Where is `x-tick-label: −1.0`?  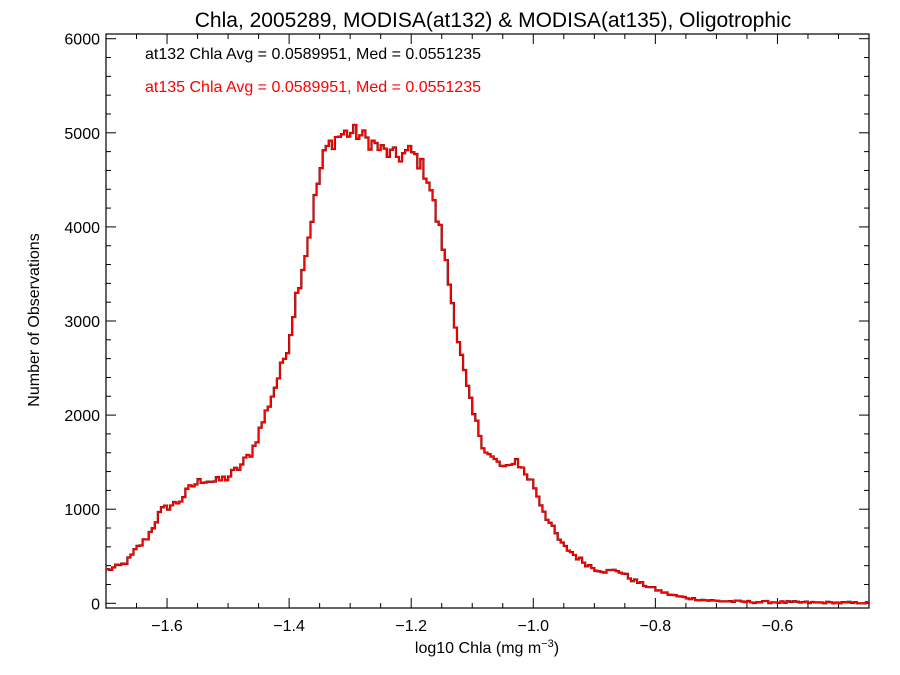
x-tick-label: −1.0 is located at coordinates (533, 626).